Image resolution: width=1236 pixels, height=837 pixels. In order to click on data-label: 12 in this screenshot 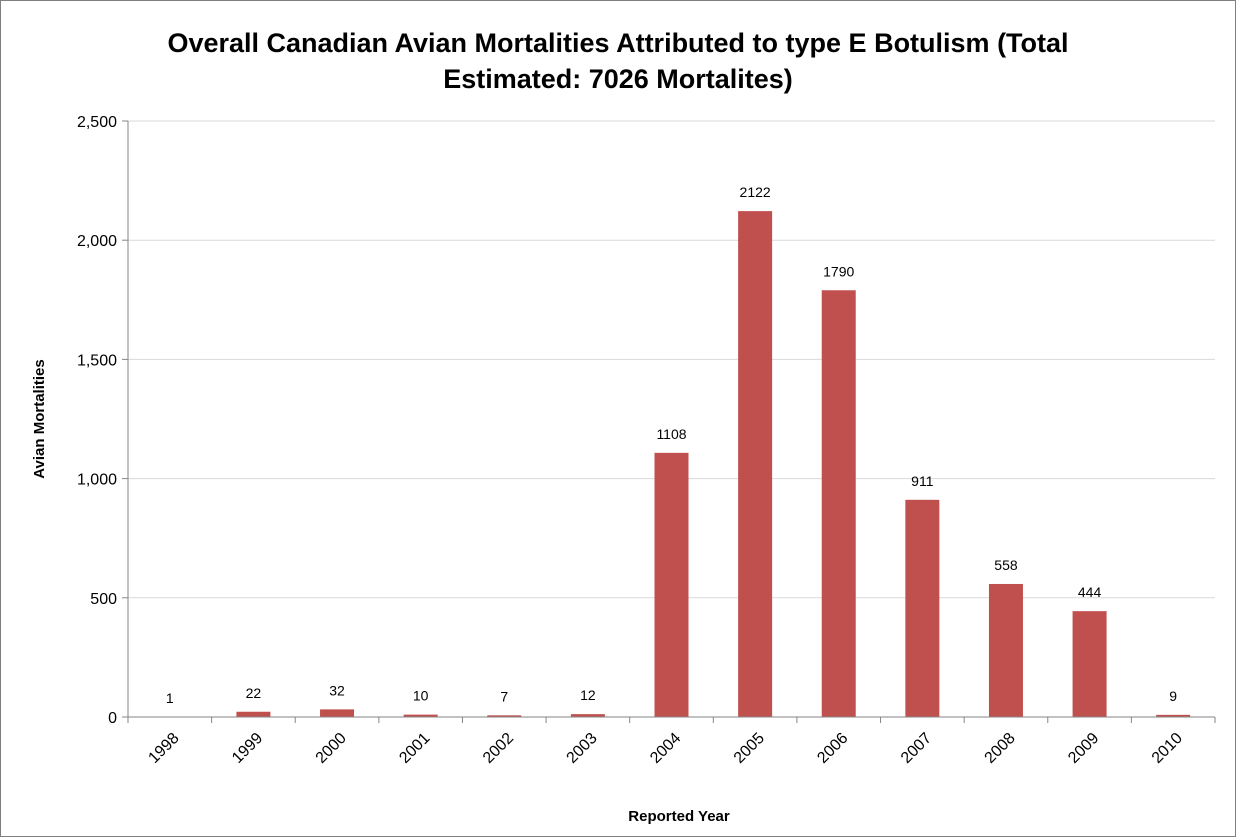, I will do `click(588, 695)`.